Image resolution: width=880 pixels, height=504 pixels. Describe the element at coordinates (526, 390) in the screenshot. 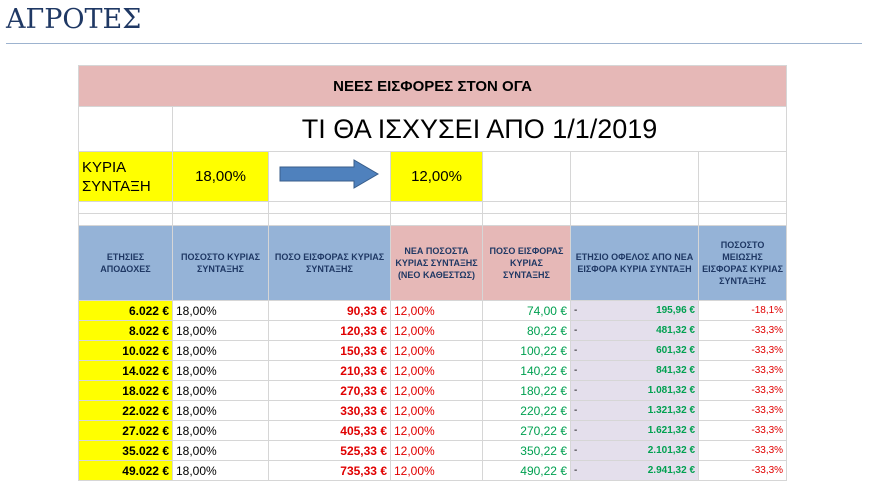

I see `new-contribution: 180,22 €` at that location.